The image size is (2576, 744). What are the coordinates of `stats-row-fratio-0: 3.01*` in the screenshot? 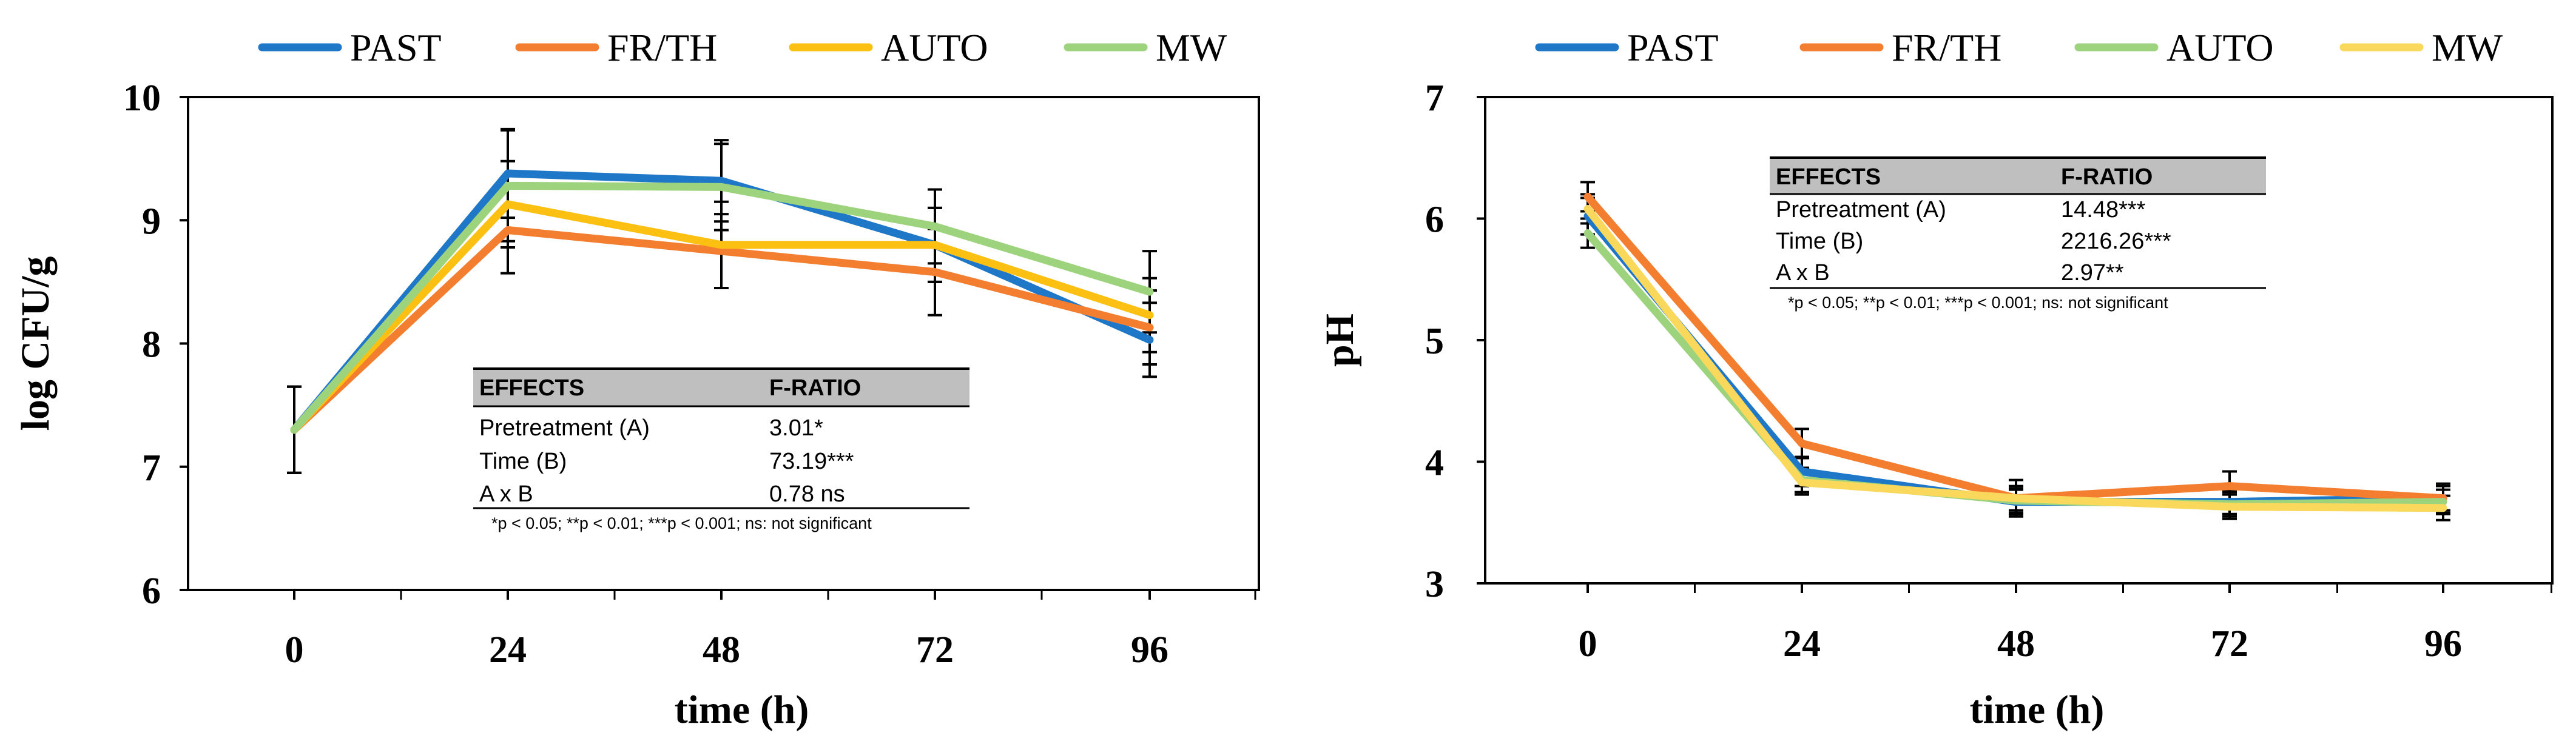 It's located at (796, 428).